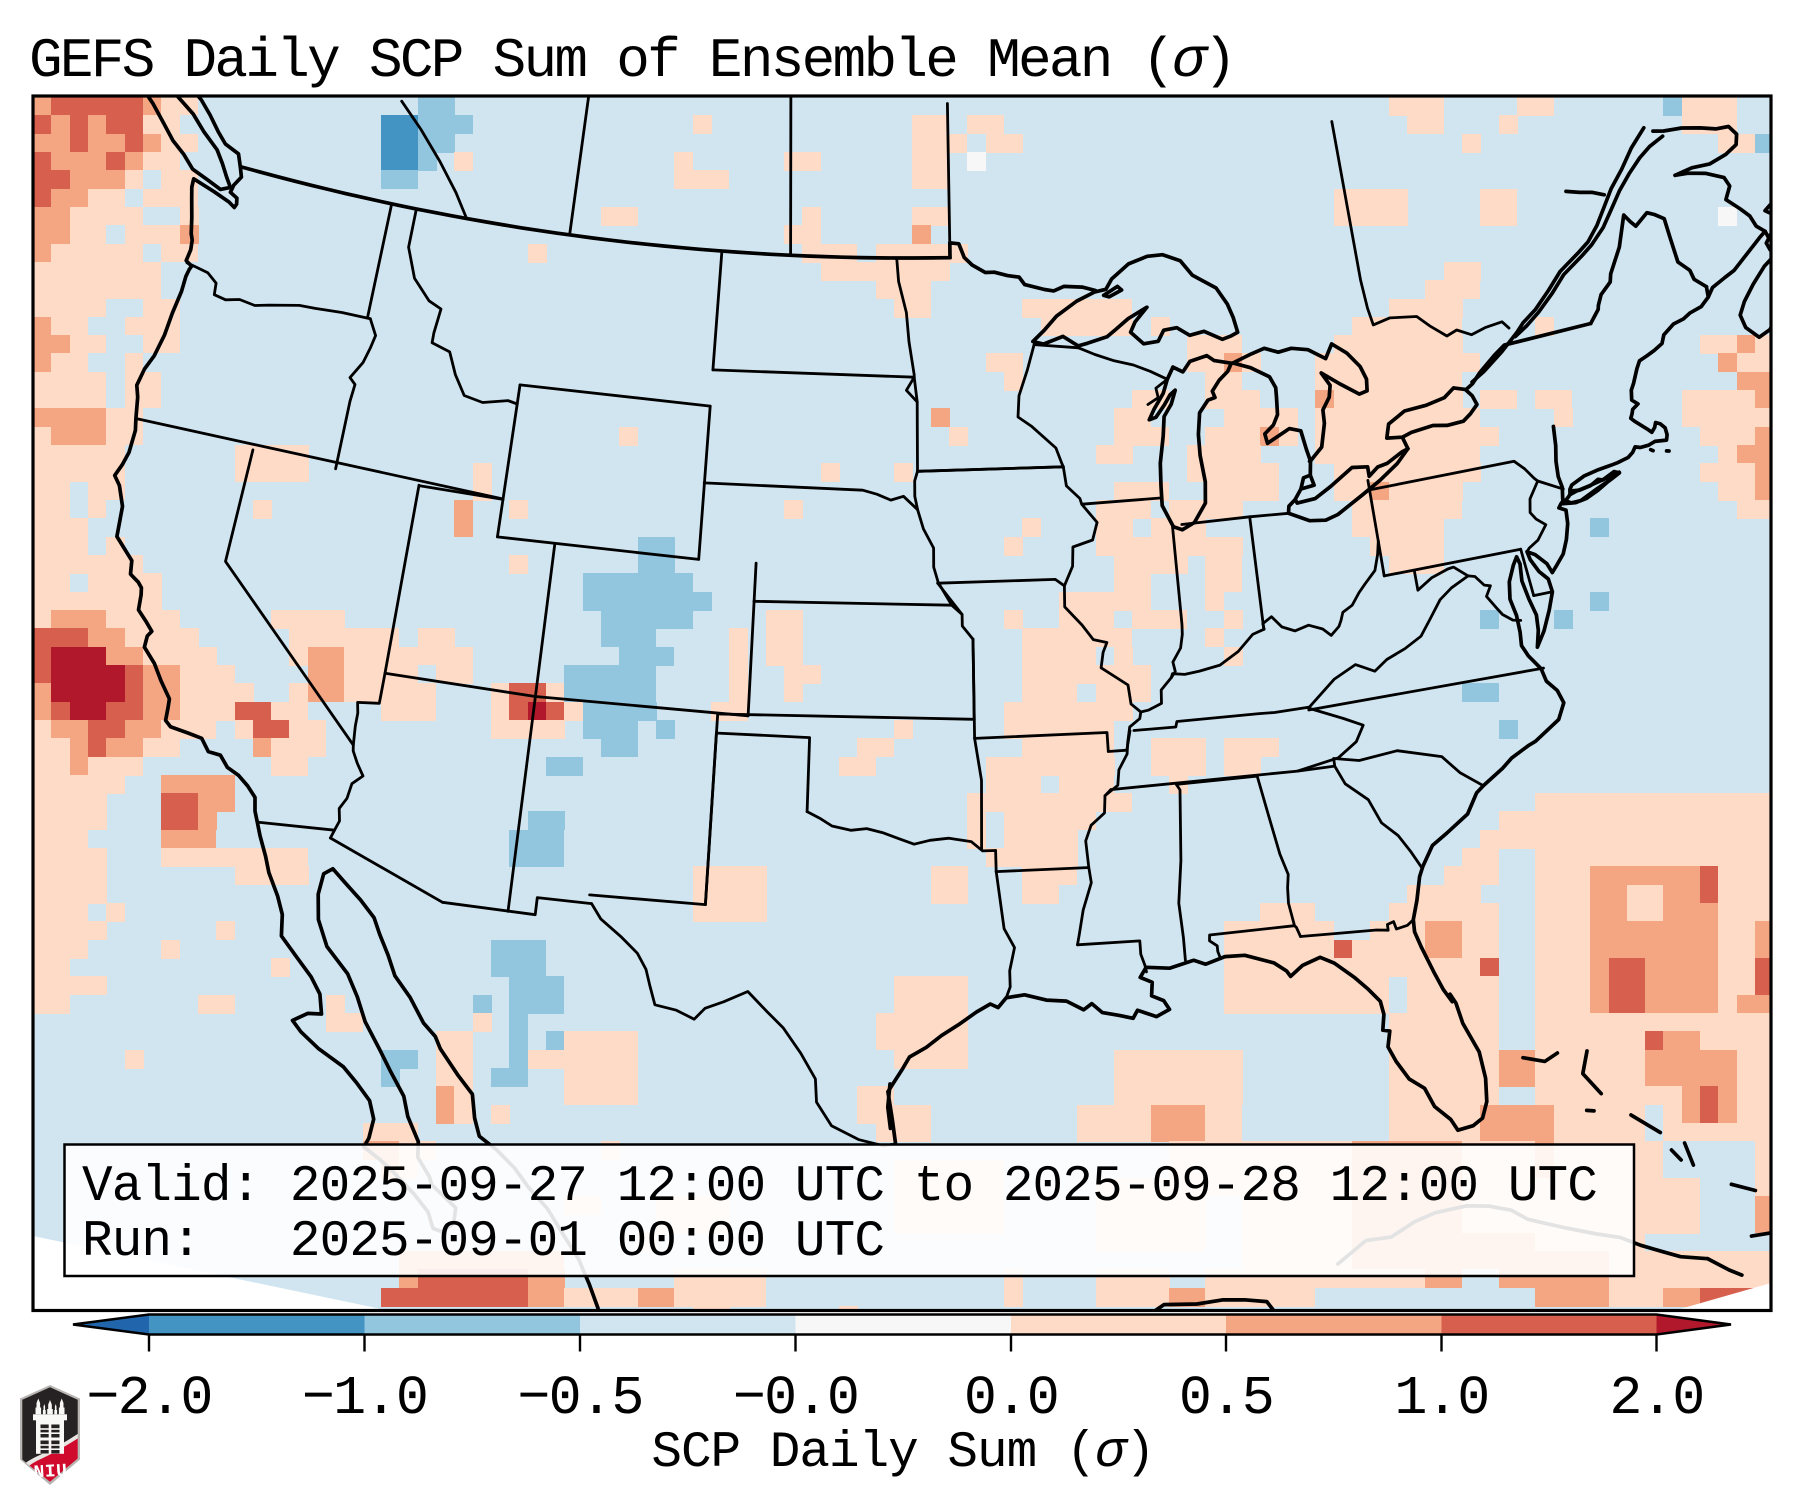  I want to click on svg-text: 0.5, so click(1226, 1398).